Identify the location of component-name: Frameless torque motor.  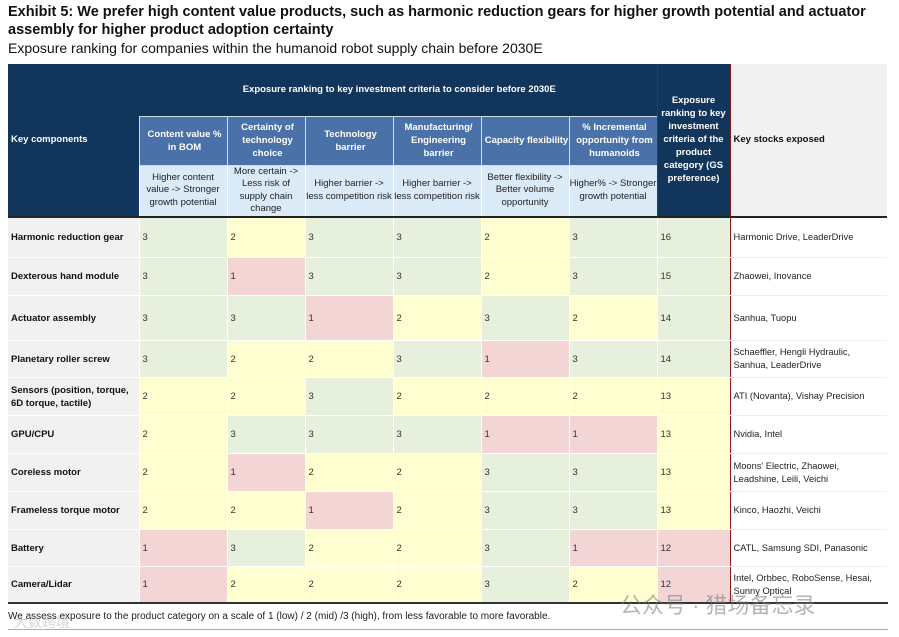
(73, 510).